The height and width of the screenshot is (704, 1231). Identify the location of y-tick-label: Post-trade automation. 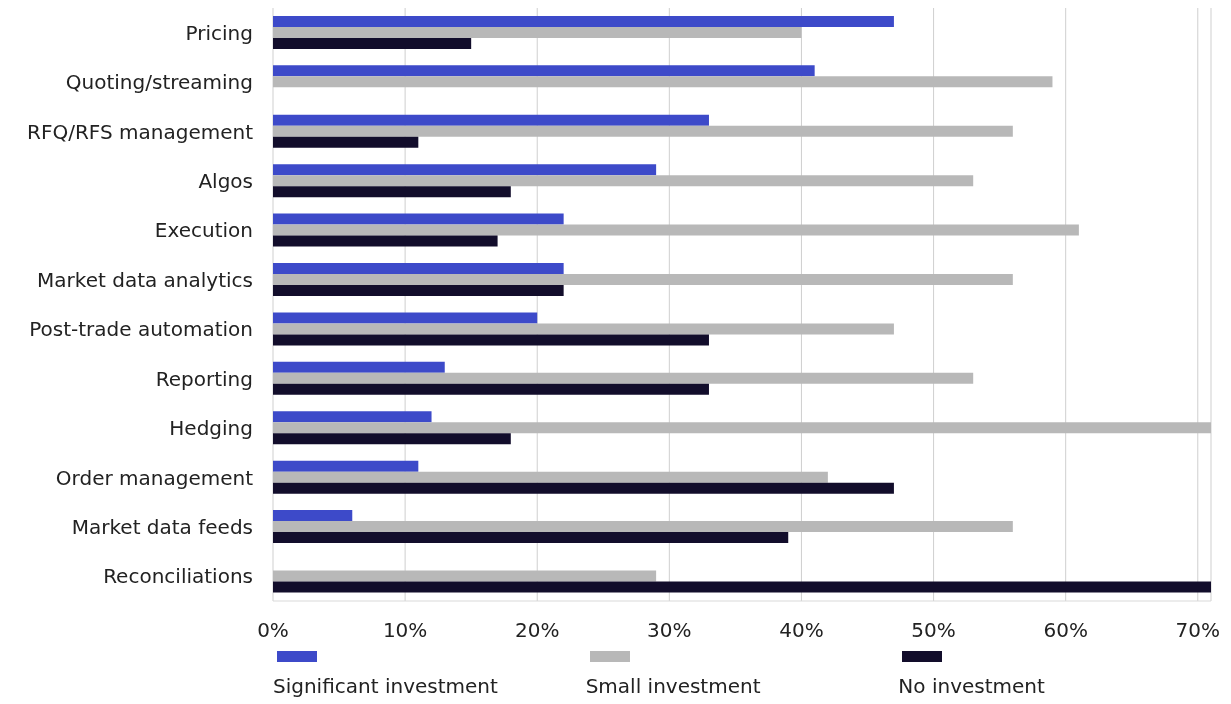
(141, 329).